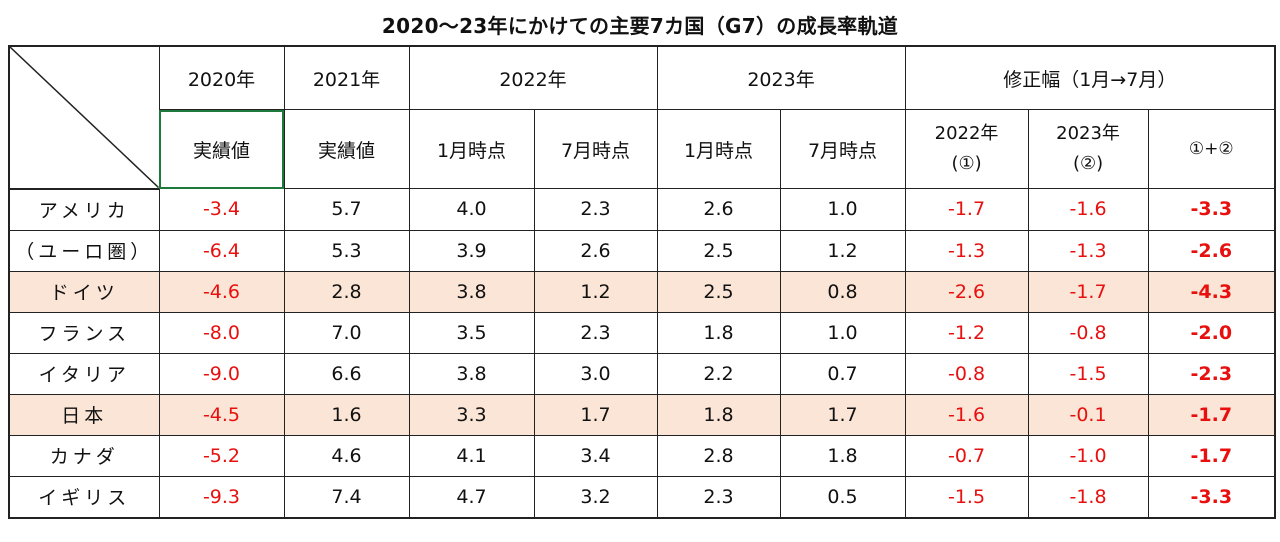 This screenshot has height=542, width=1280. Describe the element at coordinates (966, 414) in the screenshot. I see `revision-2022-cell: -1.6` at that location.